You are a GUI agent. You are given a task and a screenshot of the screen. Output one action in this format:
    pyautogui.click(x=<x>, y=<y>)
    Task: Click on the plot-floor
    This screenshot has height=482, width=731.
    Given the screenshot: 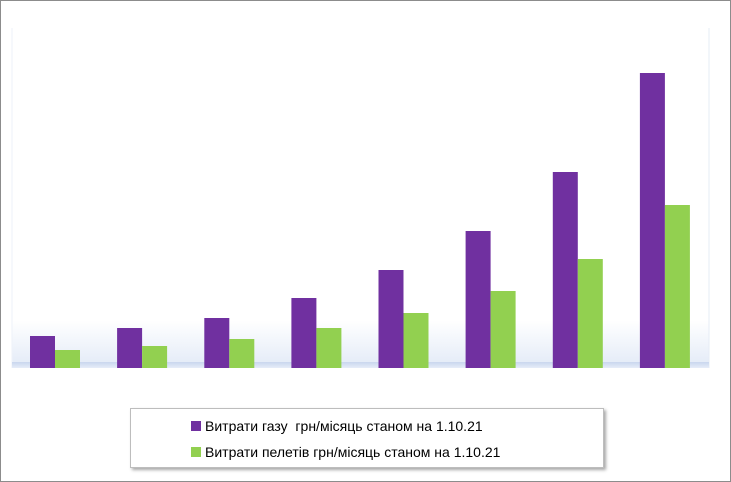 What is the action you would take?
    pyautogui.click(x=360, y=365)
    